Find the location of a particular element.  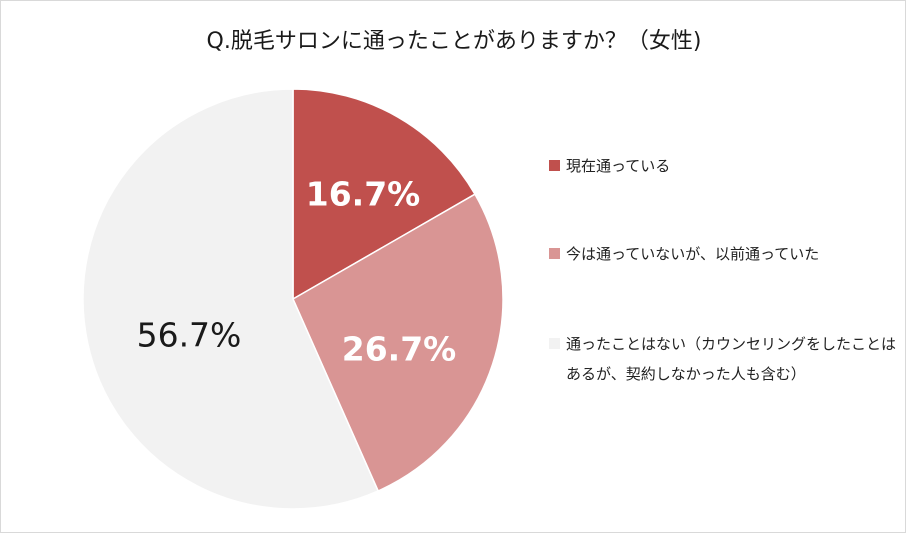

slice-data-label-2: 26.7% is located at coordinates (399, 349).